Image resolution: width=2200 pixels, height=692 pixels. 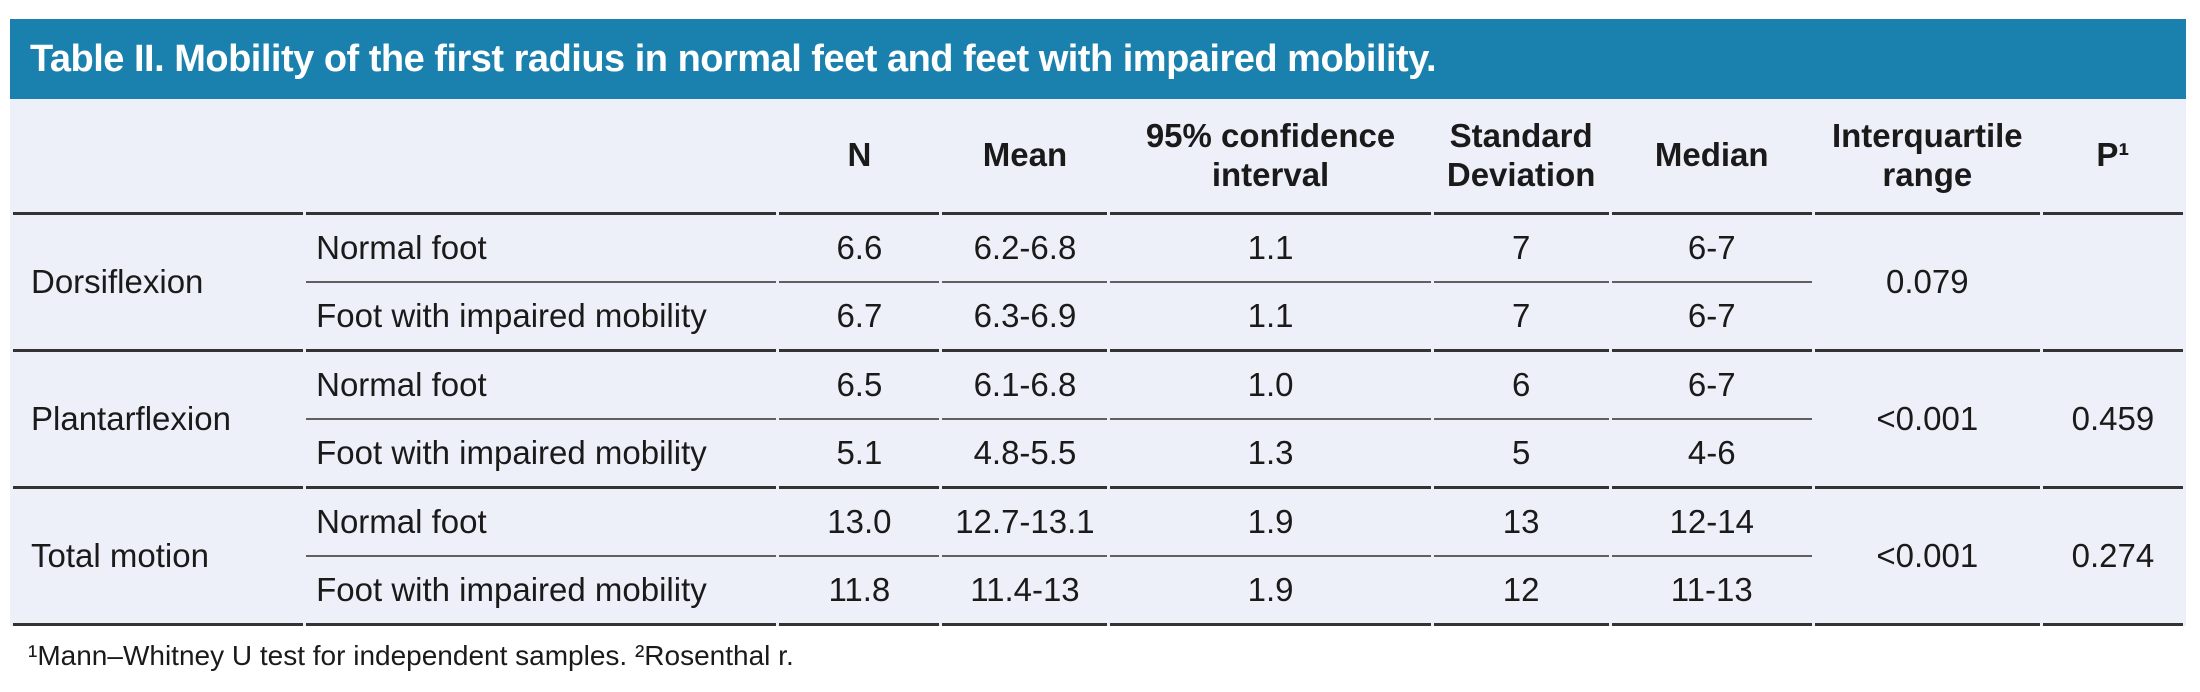 I want to click on mean-cell: 4.8-5.5, so click(x=1025, y=454).